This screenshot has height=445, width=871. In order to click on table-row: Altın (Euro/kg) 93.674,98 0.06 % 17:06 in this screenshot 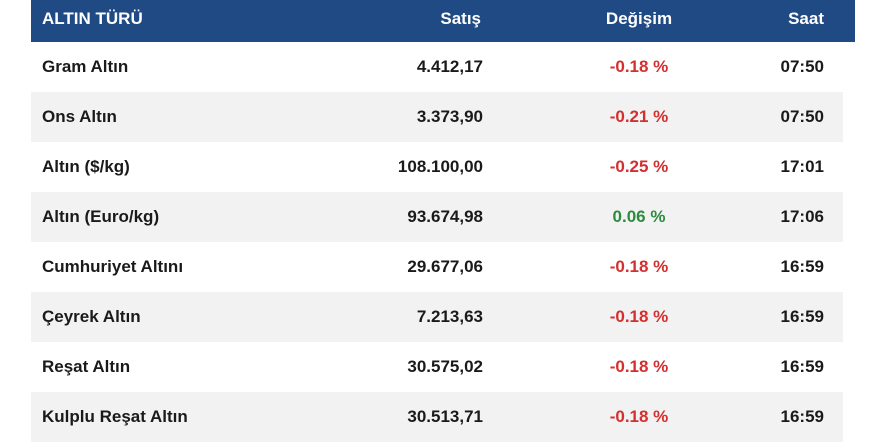, I will do `click(437, 217)`.